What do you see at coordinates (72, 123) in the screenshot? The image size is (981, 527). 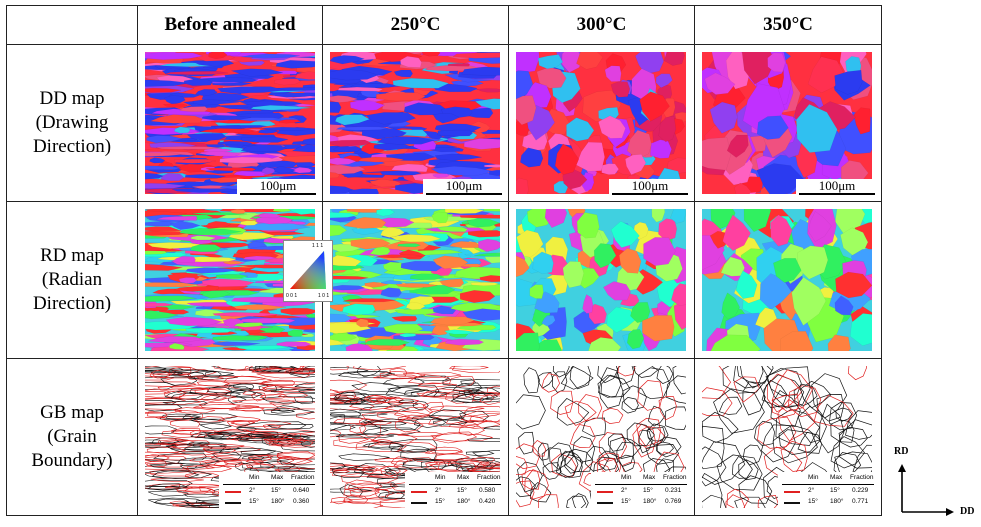 I see `row-label-dd-map: DD map (Drawing Direction)` at bounding box center [72, 123].